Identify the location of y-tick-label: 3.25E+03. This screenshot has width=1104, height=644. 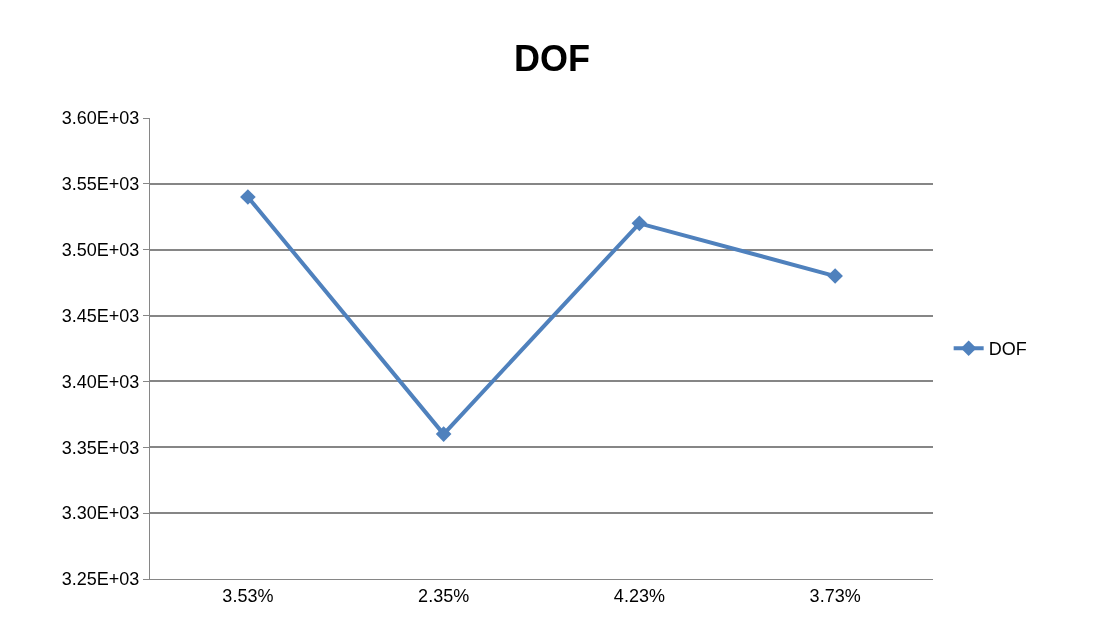
(100, 579).